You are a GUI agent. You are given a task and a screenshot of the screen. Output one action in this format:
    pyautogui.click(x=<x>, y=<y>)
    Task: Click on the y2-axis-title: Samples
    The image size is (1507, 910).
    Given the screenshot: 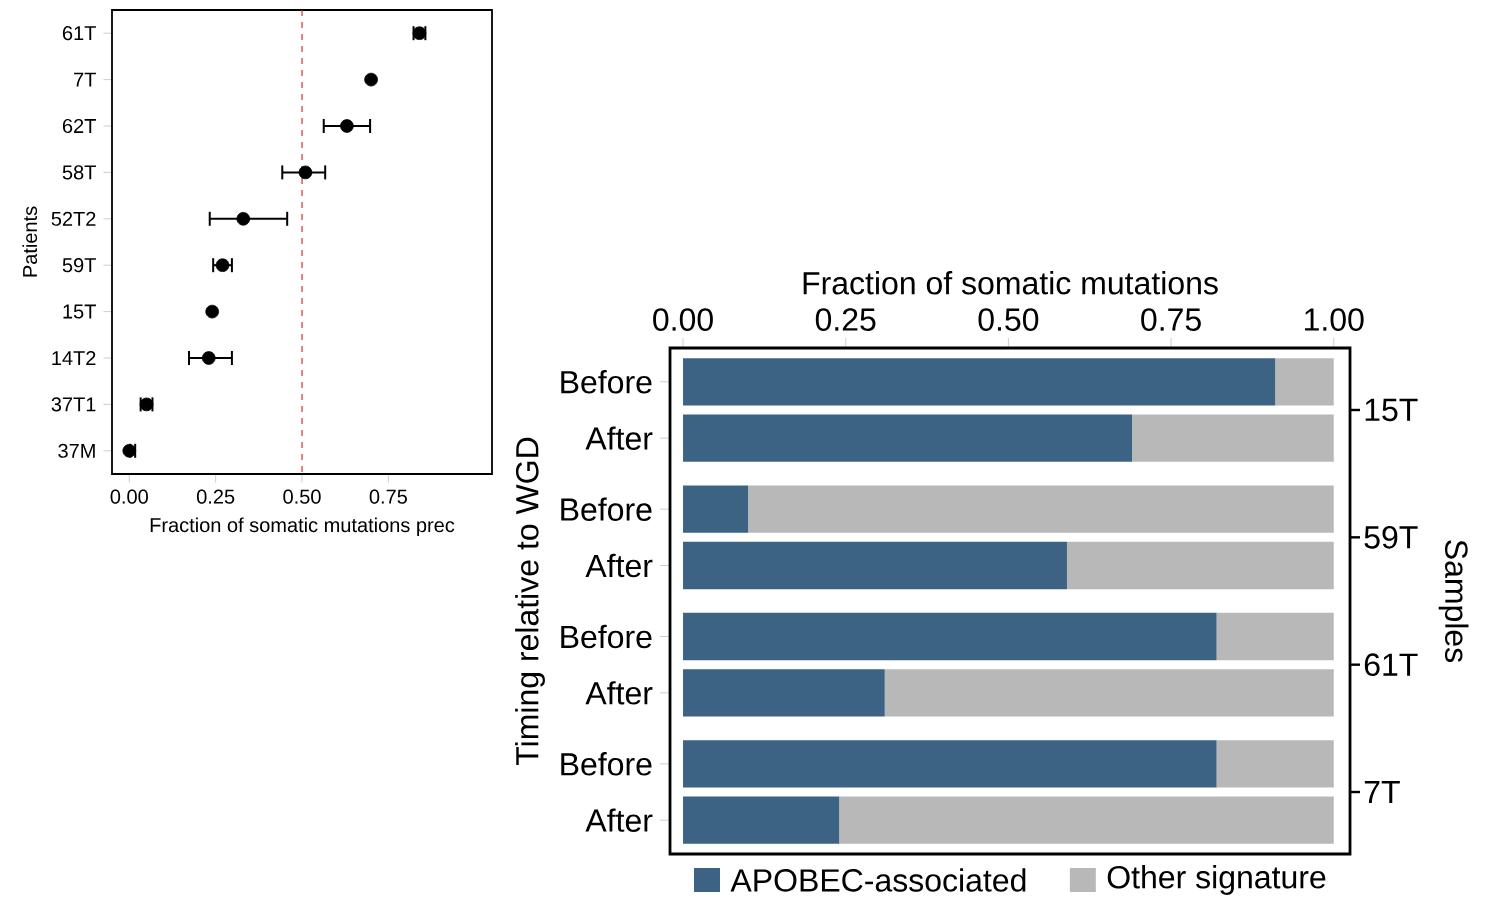 What is the action you would take?
    pyautogui.click(x=1453, y=601)
    